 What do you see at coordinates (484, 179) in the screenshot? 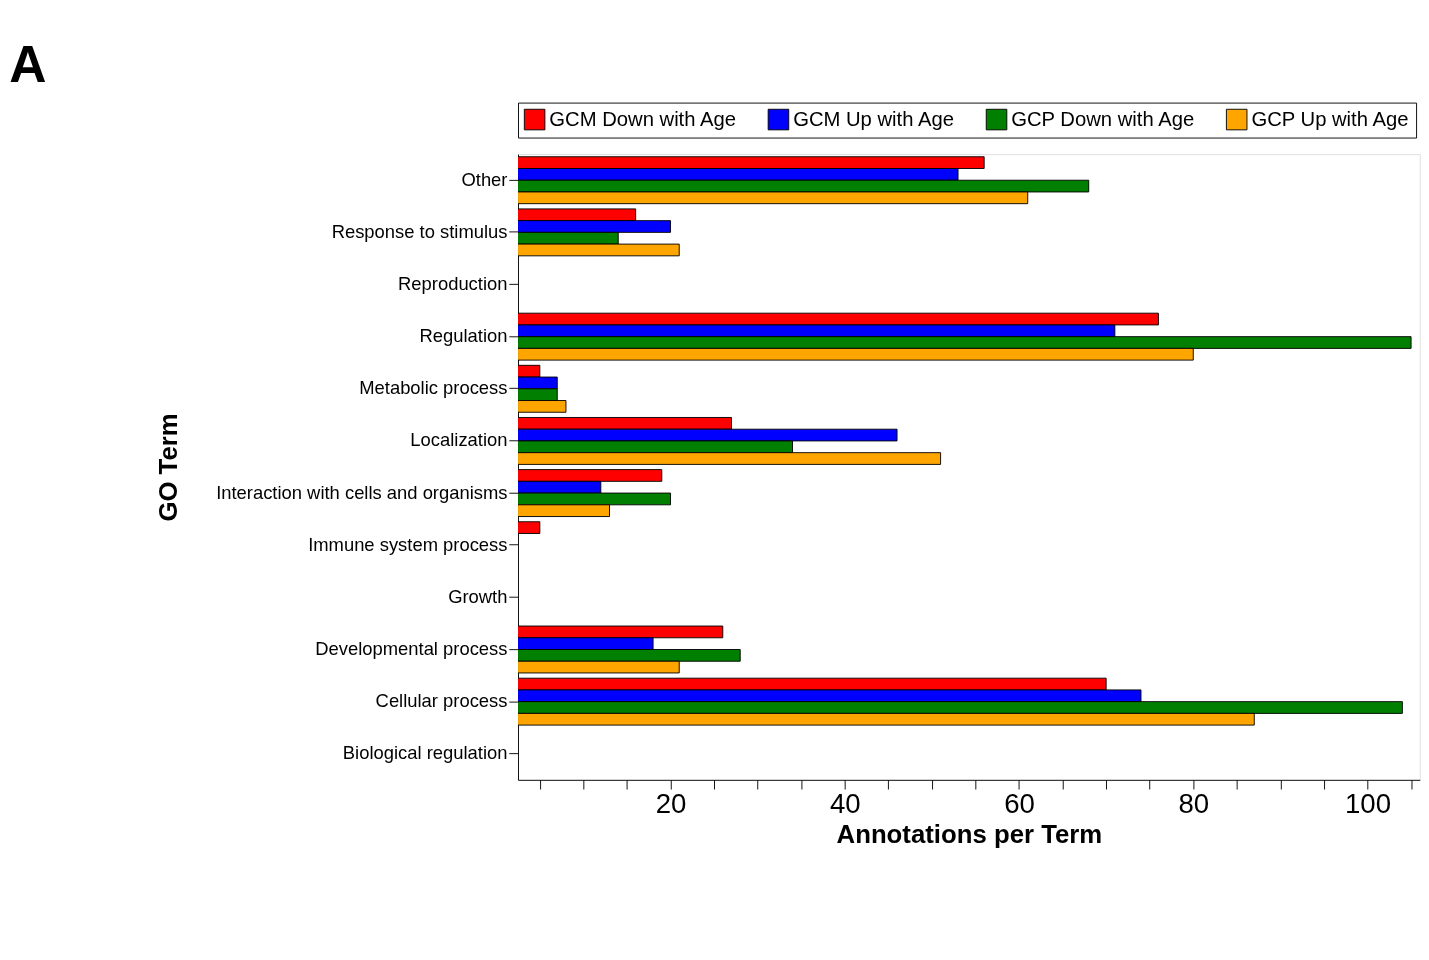
I see `y-tick-label: Other` at bounding box center [484, 179].